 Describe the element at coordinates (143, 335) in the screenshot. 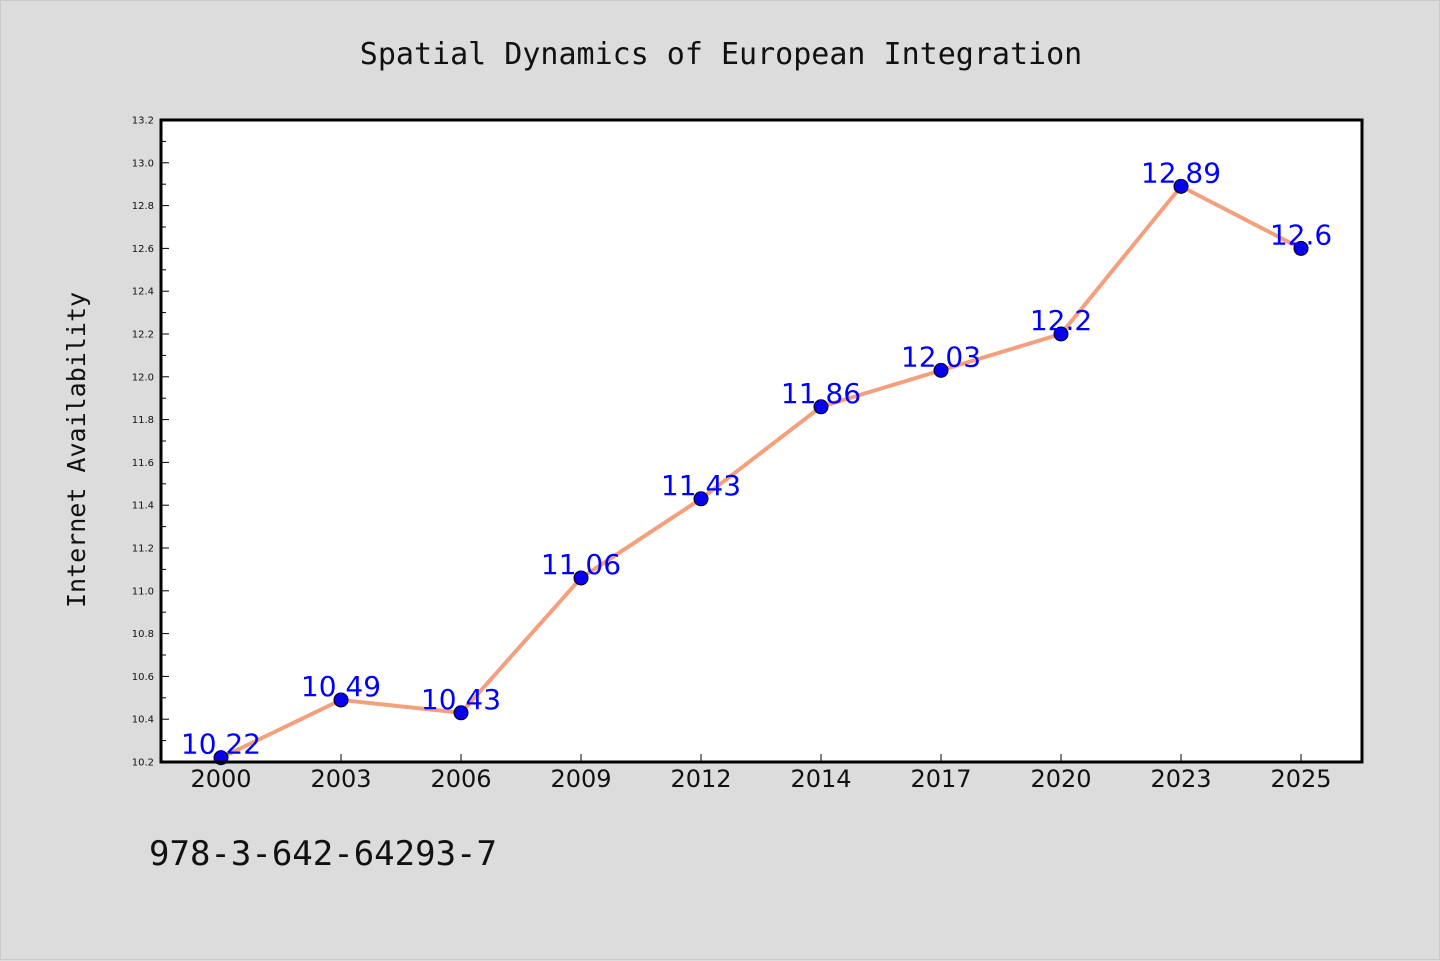

I see `y-tick-label: 12.2` at that location.